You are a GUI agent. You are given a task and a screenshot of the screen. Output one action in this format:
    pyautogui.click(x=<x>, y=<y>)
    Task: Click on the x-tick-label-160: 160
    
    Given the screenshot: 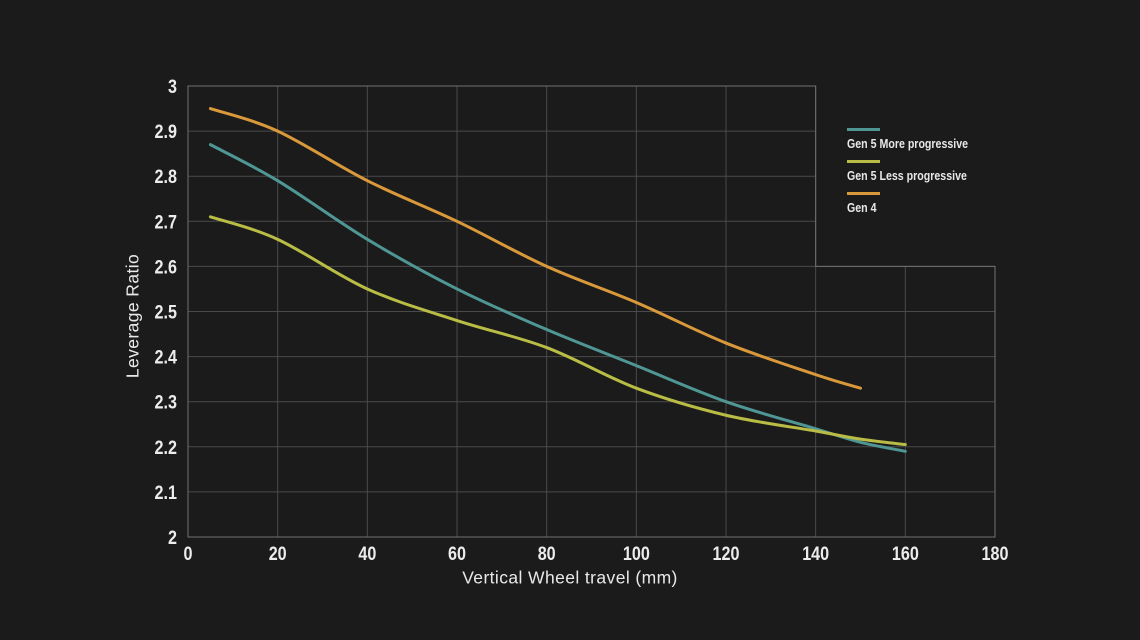 What is the action you would take?
    pyautogui.click(x=905, y=554)
    